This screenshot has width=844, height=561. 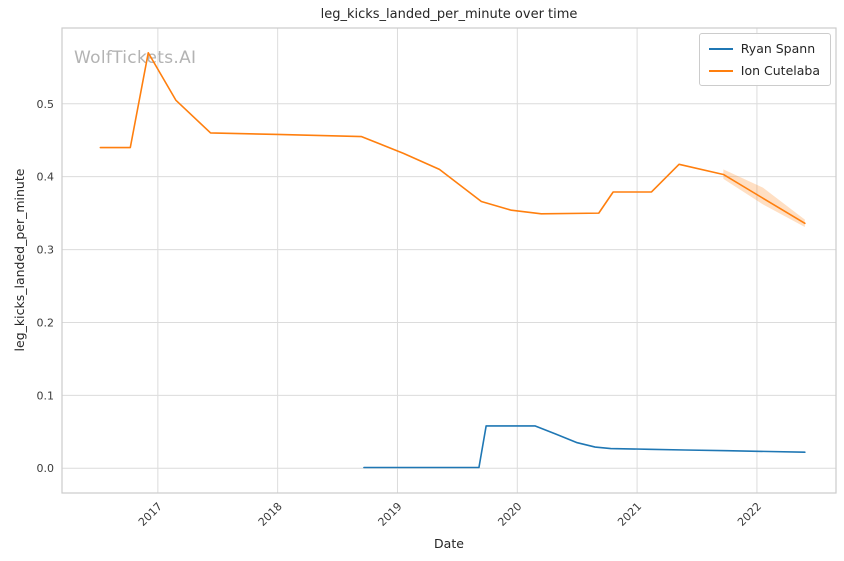 I want to click on legend-label: Ion Cutelaba, so click(x=780, y=70).